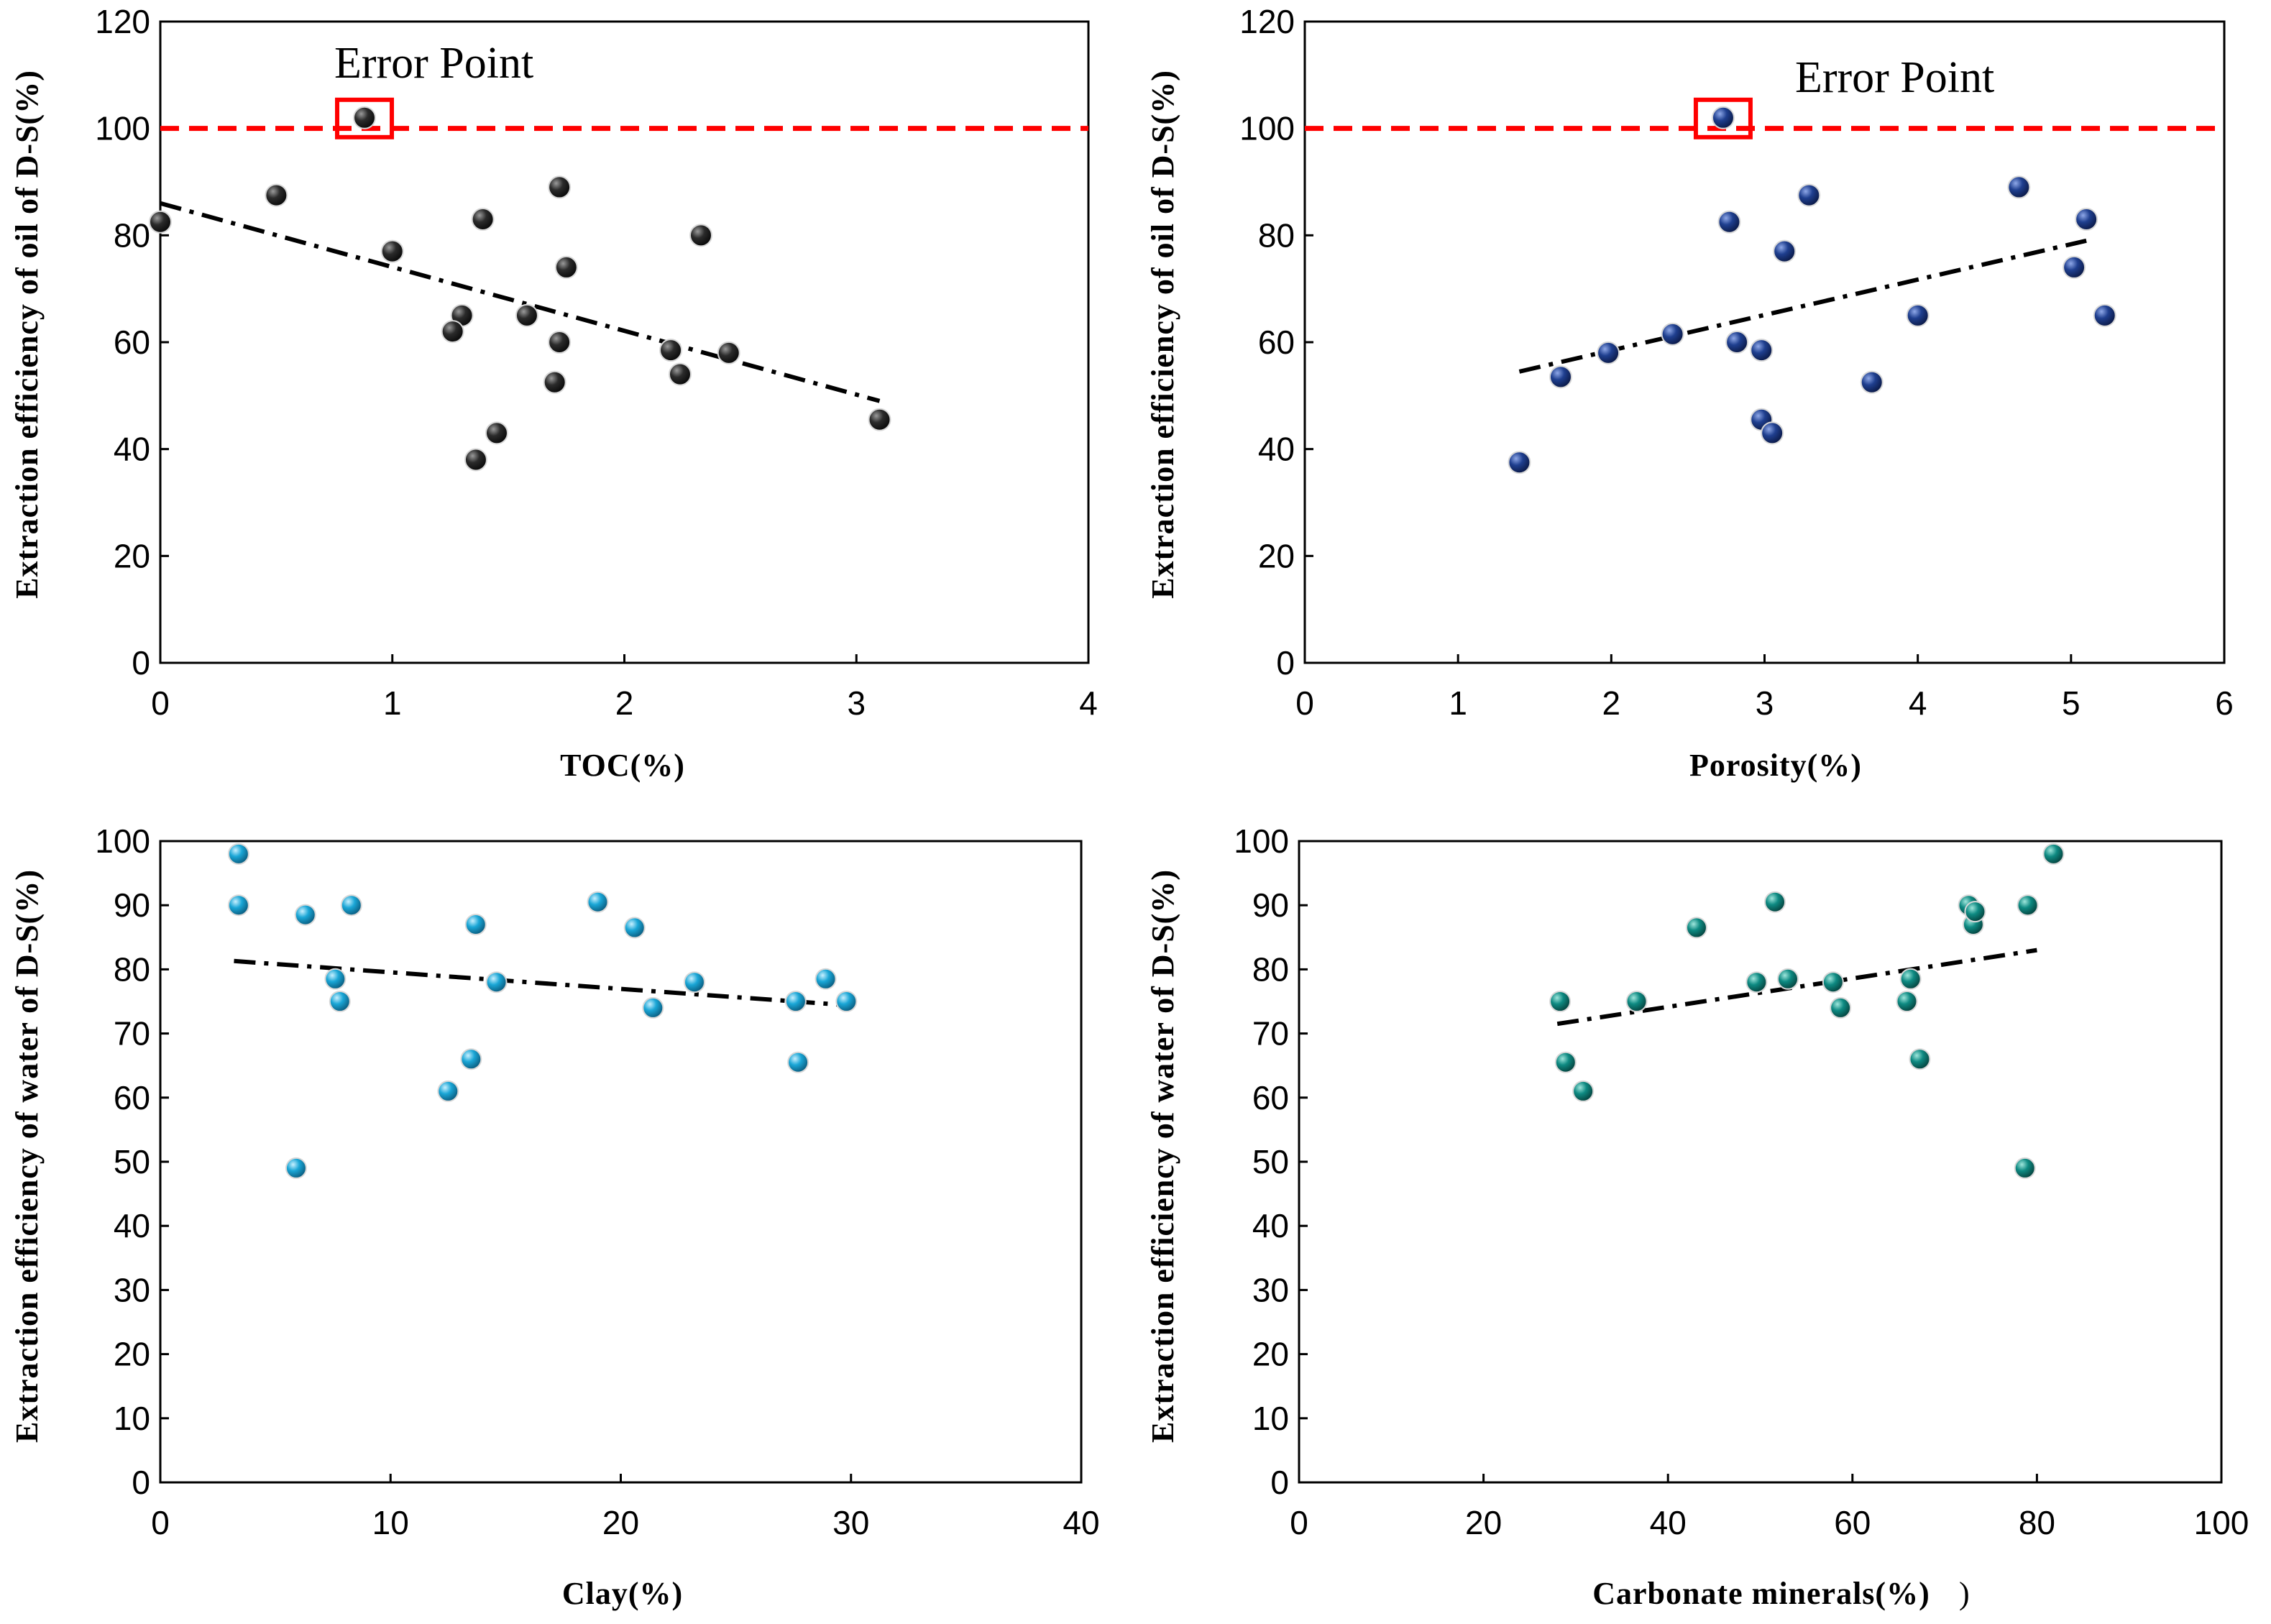 This screenshot has width=2271, height=1624. What do you see at coordinates (1965, 1593) in the screenshot?
I see `x-axis-label-extra: )` at bounding box center [1965, 1593].